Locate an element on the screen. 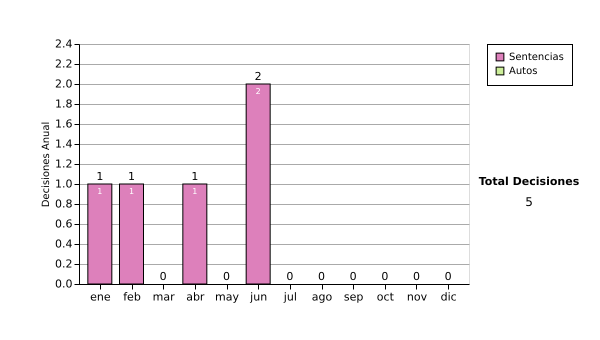 This screenshot has width=600, height=340. x-tick-label: nov is located at coordinates (417, 297).